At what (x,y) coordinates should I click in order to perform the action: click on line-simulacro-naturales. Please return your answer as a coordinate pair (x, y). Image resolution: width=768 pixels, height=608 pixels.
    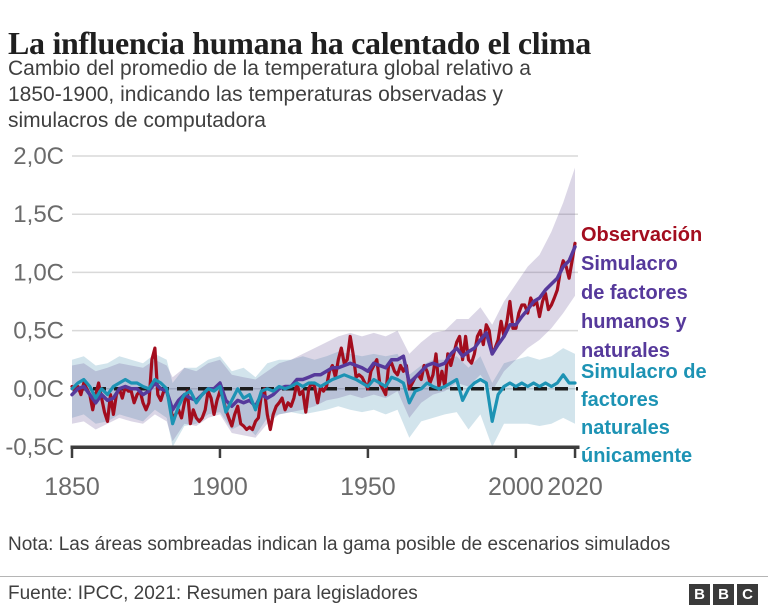
    Looking at the image, I should click on (323, 399).